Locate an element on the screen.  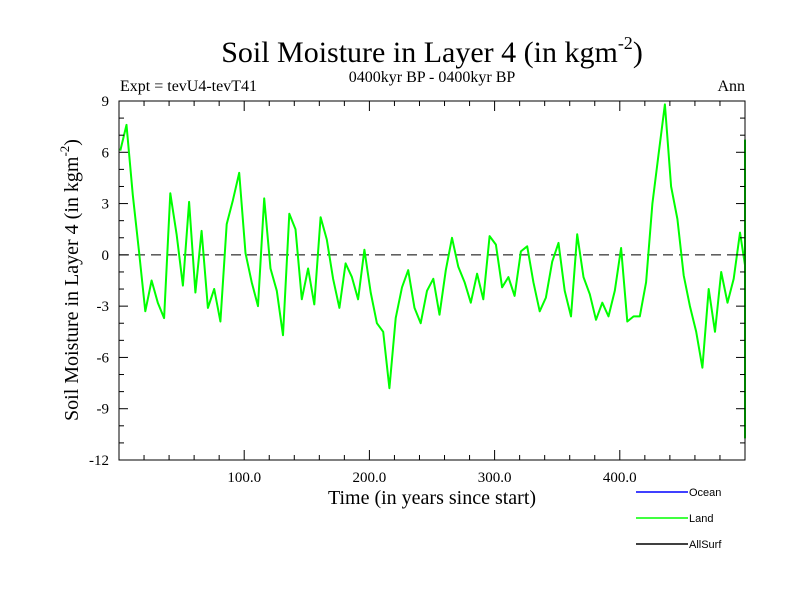
chart-title-superscript: -2 is located at coordinates (625, 43).